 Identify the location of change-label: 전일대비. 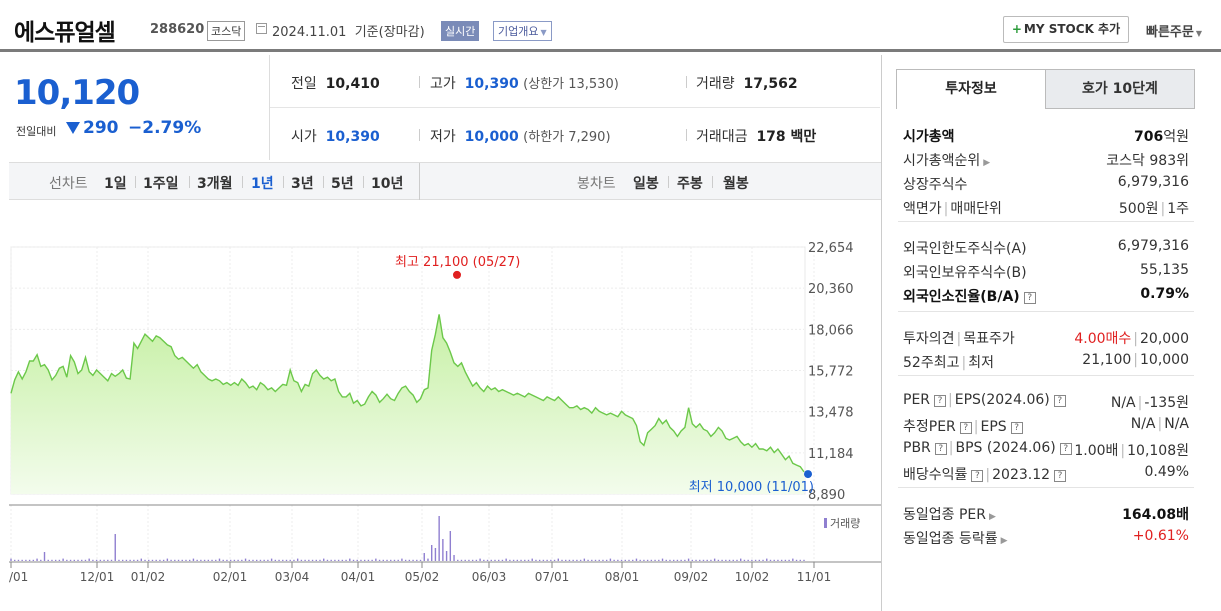
(36, 131).